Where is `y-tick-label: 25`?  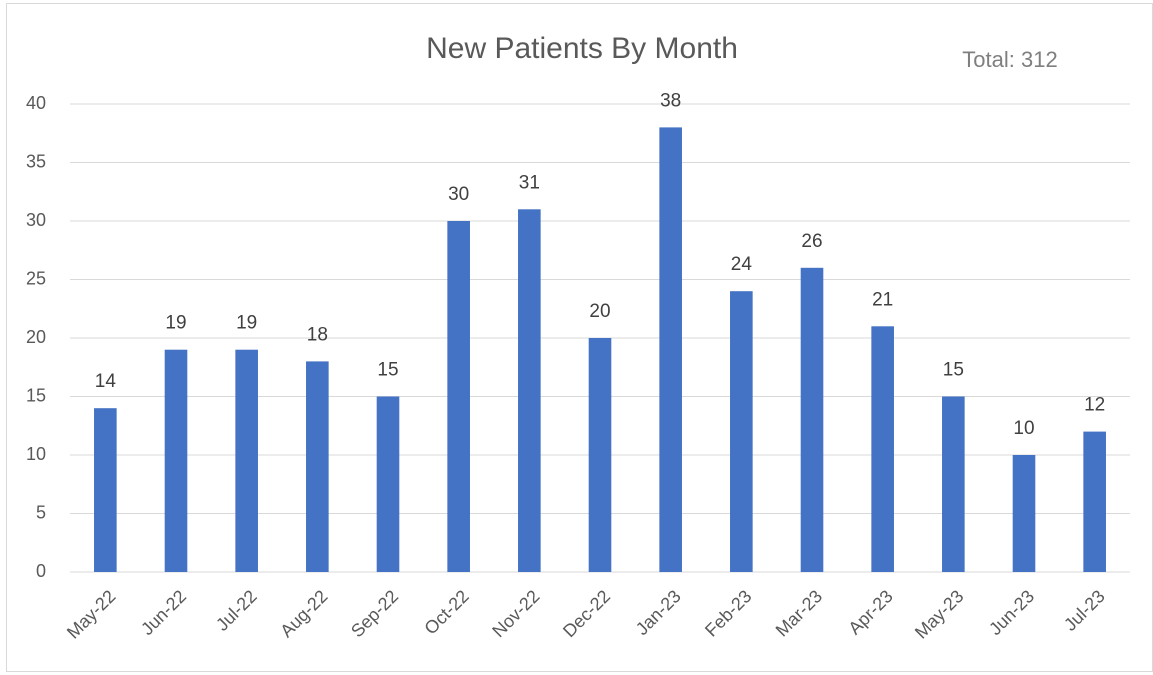 y-tick-label: 25 is located at coordinates (36, 278).